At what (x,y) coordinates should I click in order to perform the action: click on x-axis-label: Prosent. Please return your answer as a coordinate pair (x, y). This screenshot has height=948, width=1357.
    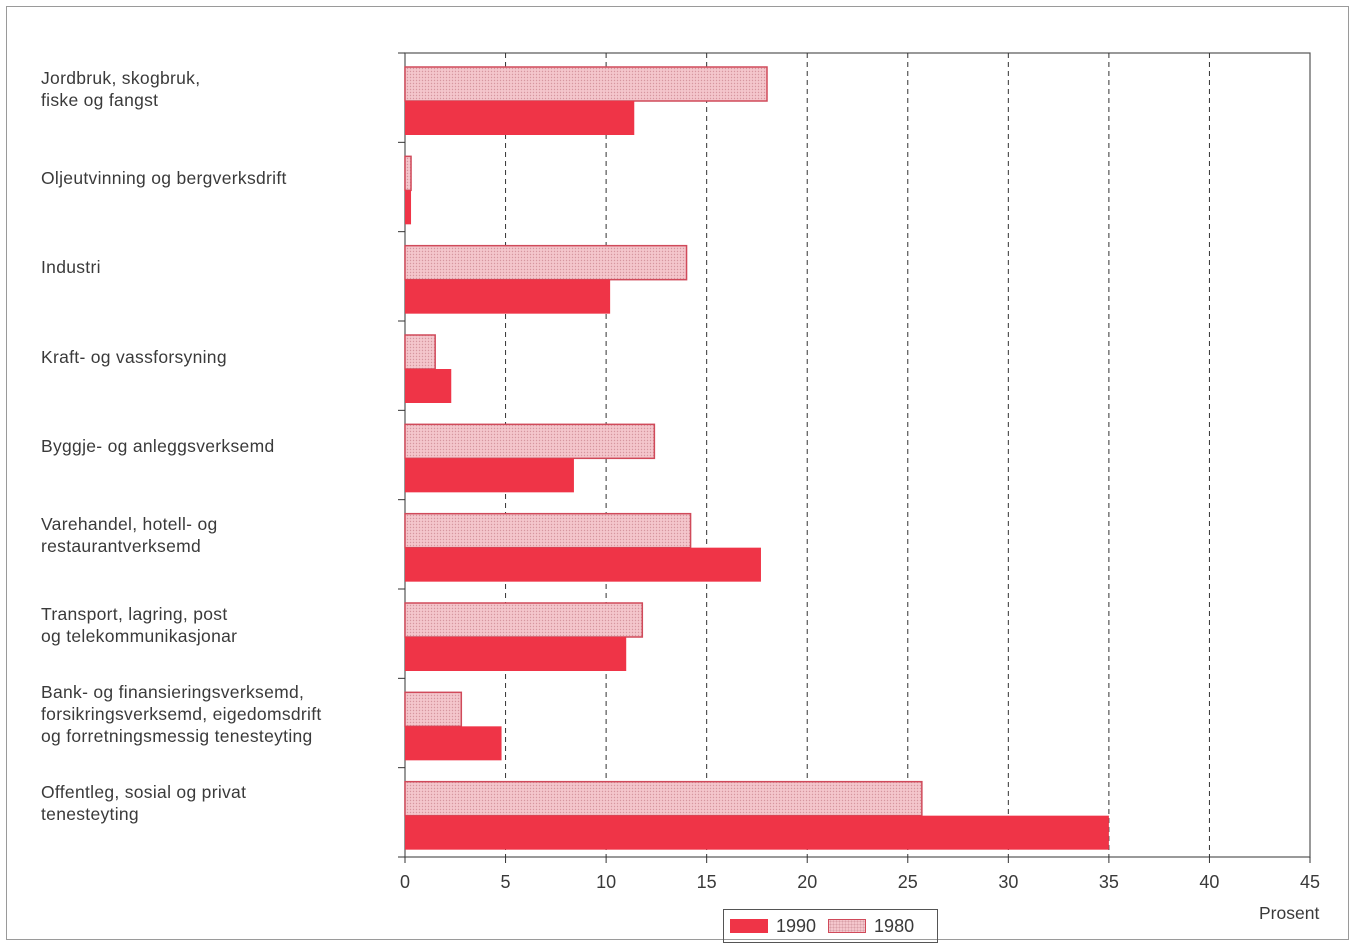
    Looking at the image, I should click on (1289, 913).